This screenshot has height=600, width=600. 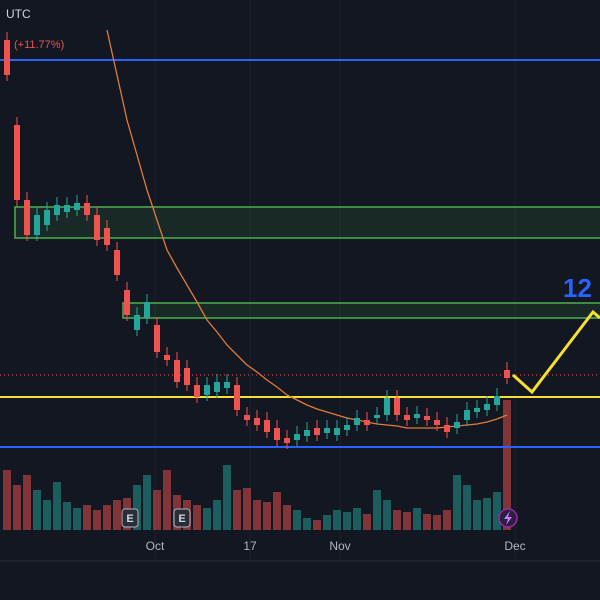 I want to click on x-tick-label: Oct, so click(x=155, y=546).